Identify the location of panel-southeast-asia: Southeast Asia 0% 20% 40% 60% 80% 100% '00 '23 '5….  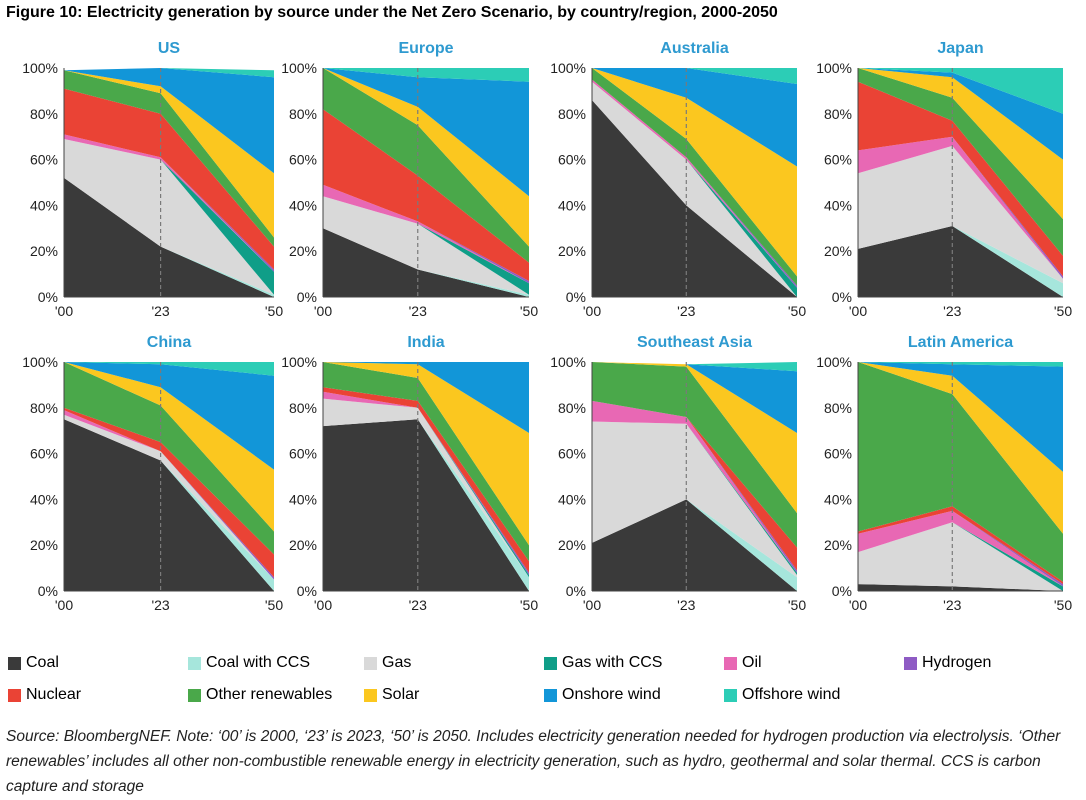
(678, 473).